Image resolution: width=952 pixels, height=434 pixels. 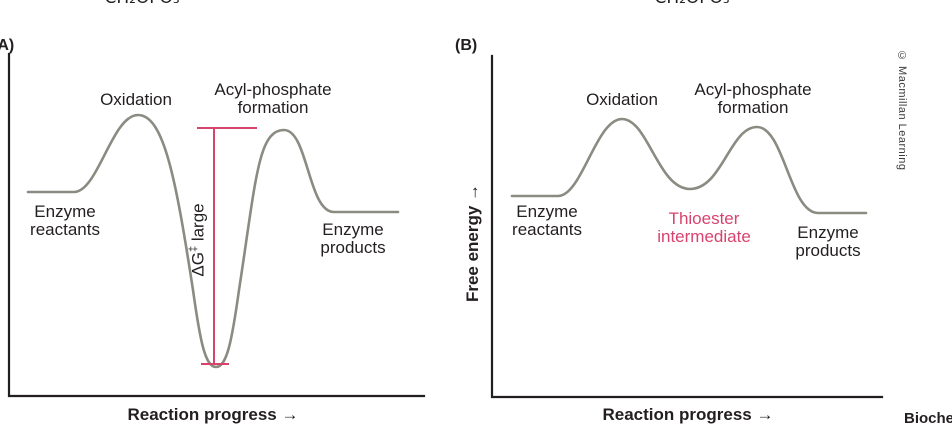 I want to click on delta-g-label: ΔG‡ large, so click(x=196, y=239).